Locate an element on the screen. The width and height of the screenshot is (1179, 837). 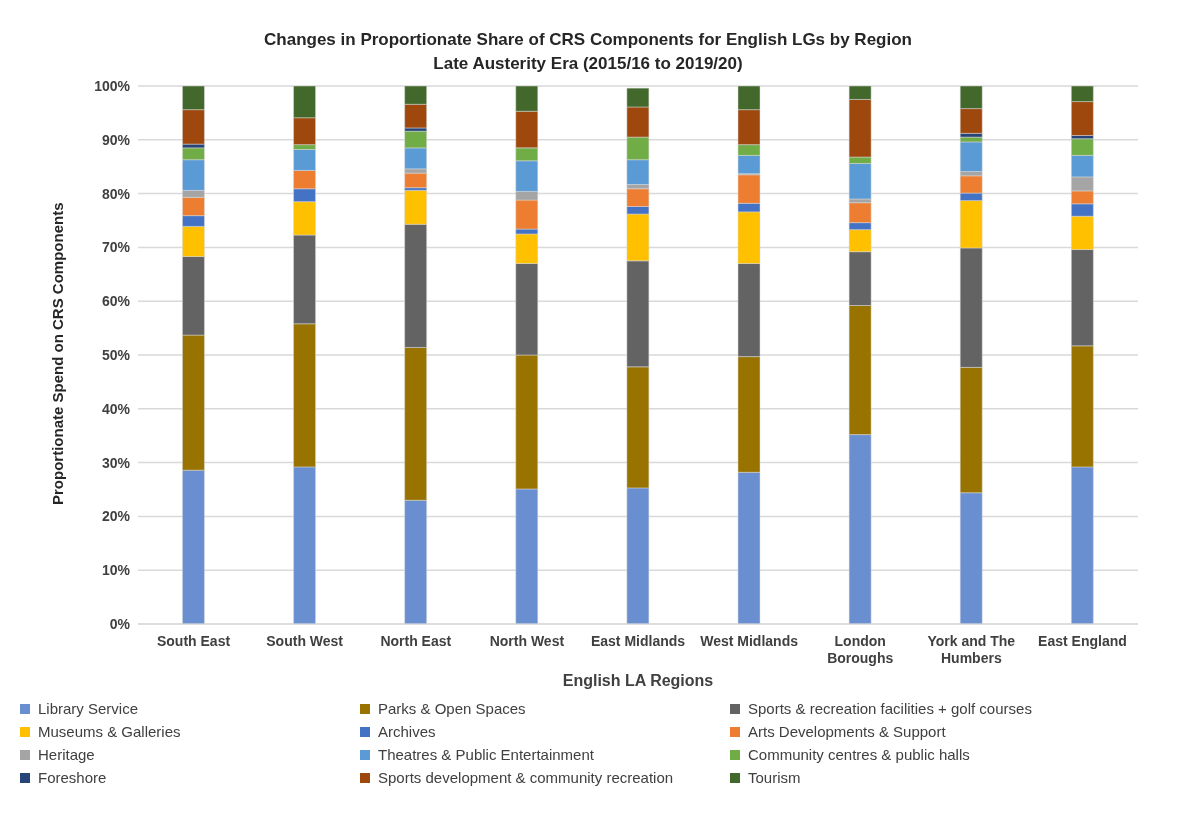
legend-label: Theatres & Public Entertainment is located at coordinates (486, 754).